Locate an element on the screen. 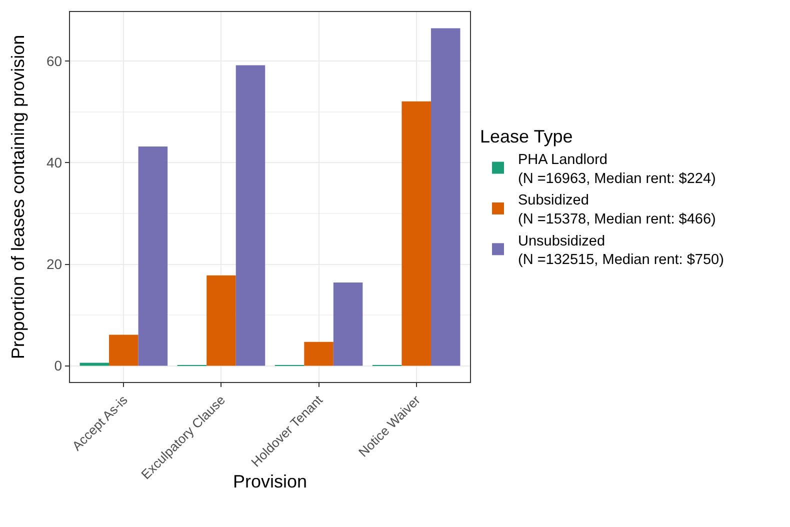 This screenshot has width=790, height=527. legend-label: Unsubsidized (N =132515, Median rent: $750) is located at coordinates (621, 250).